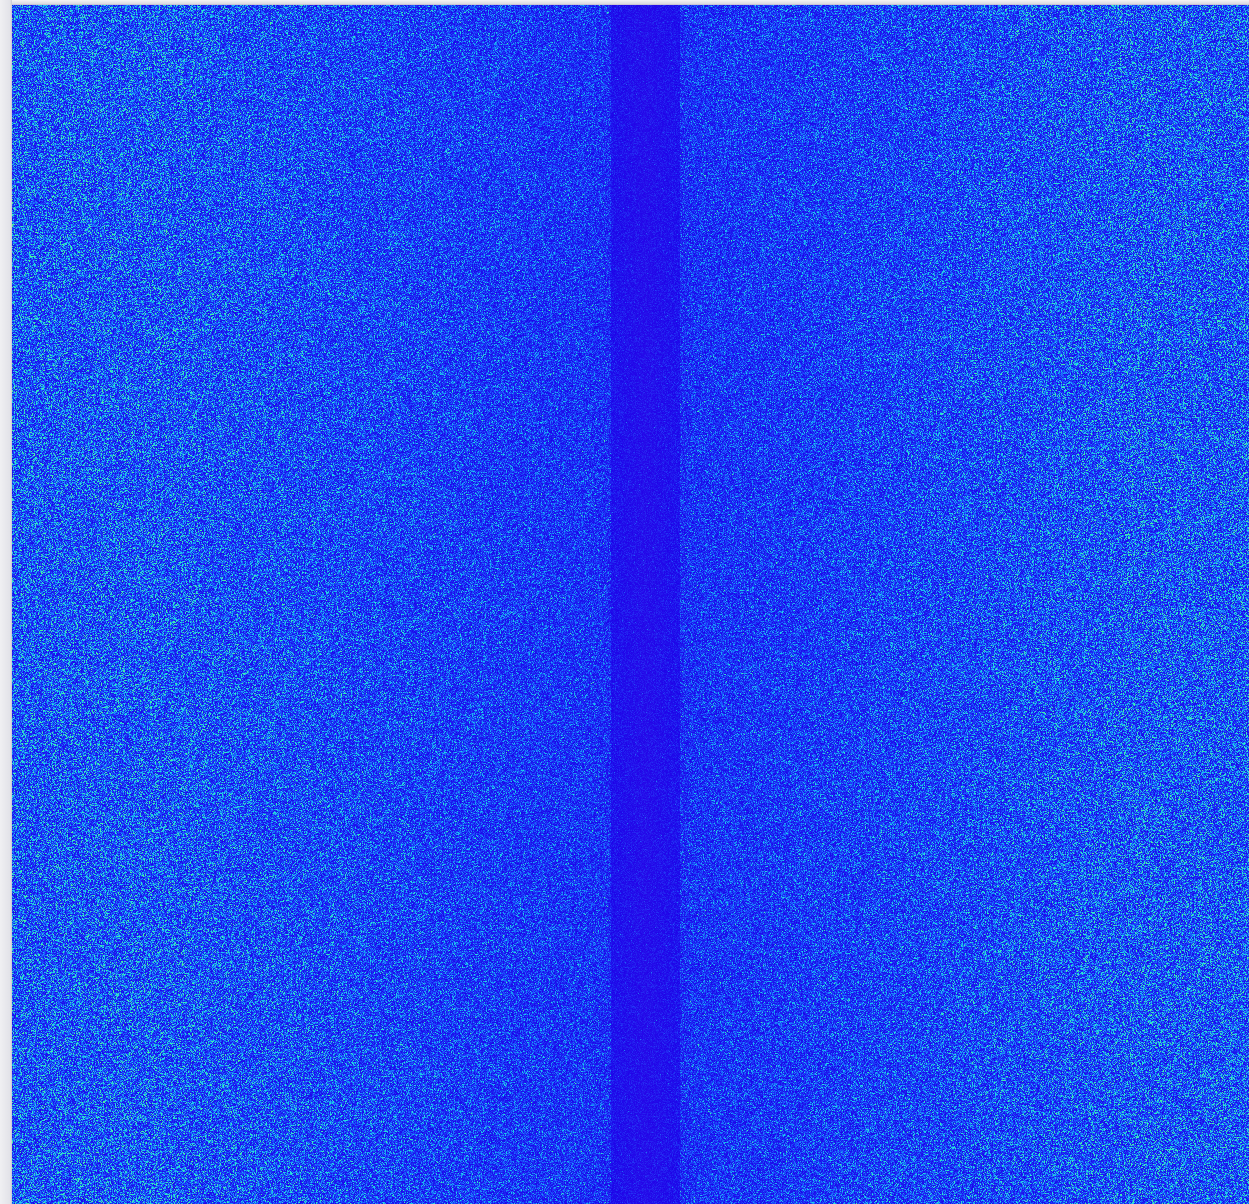 This screenshot has width=1249, height=1204. What do you see at coordinates (6, 602) in the screenshot?
I see `left-window-border` at bounding box center [6, 602].